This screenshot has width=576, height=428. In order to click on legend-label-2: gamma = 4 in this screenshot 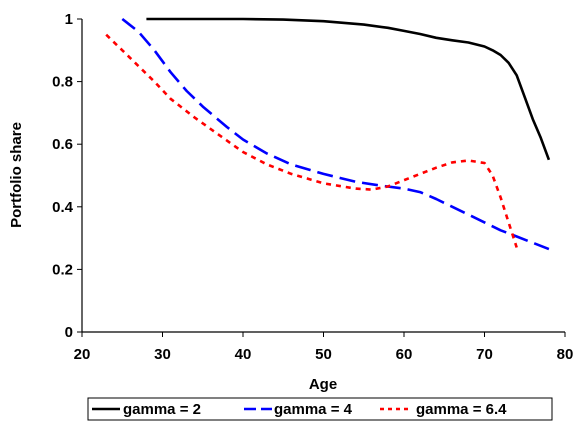, I will do `click(313, 409)`.